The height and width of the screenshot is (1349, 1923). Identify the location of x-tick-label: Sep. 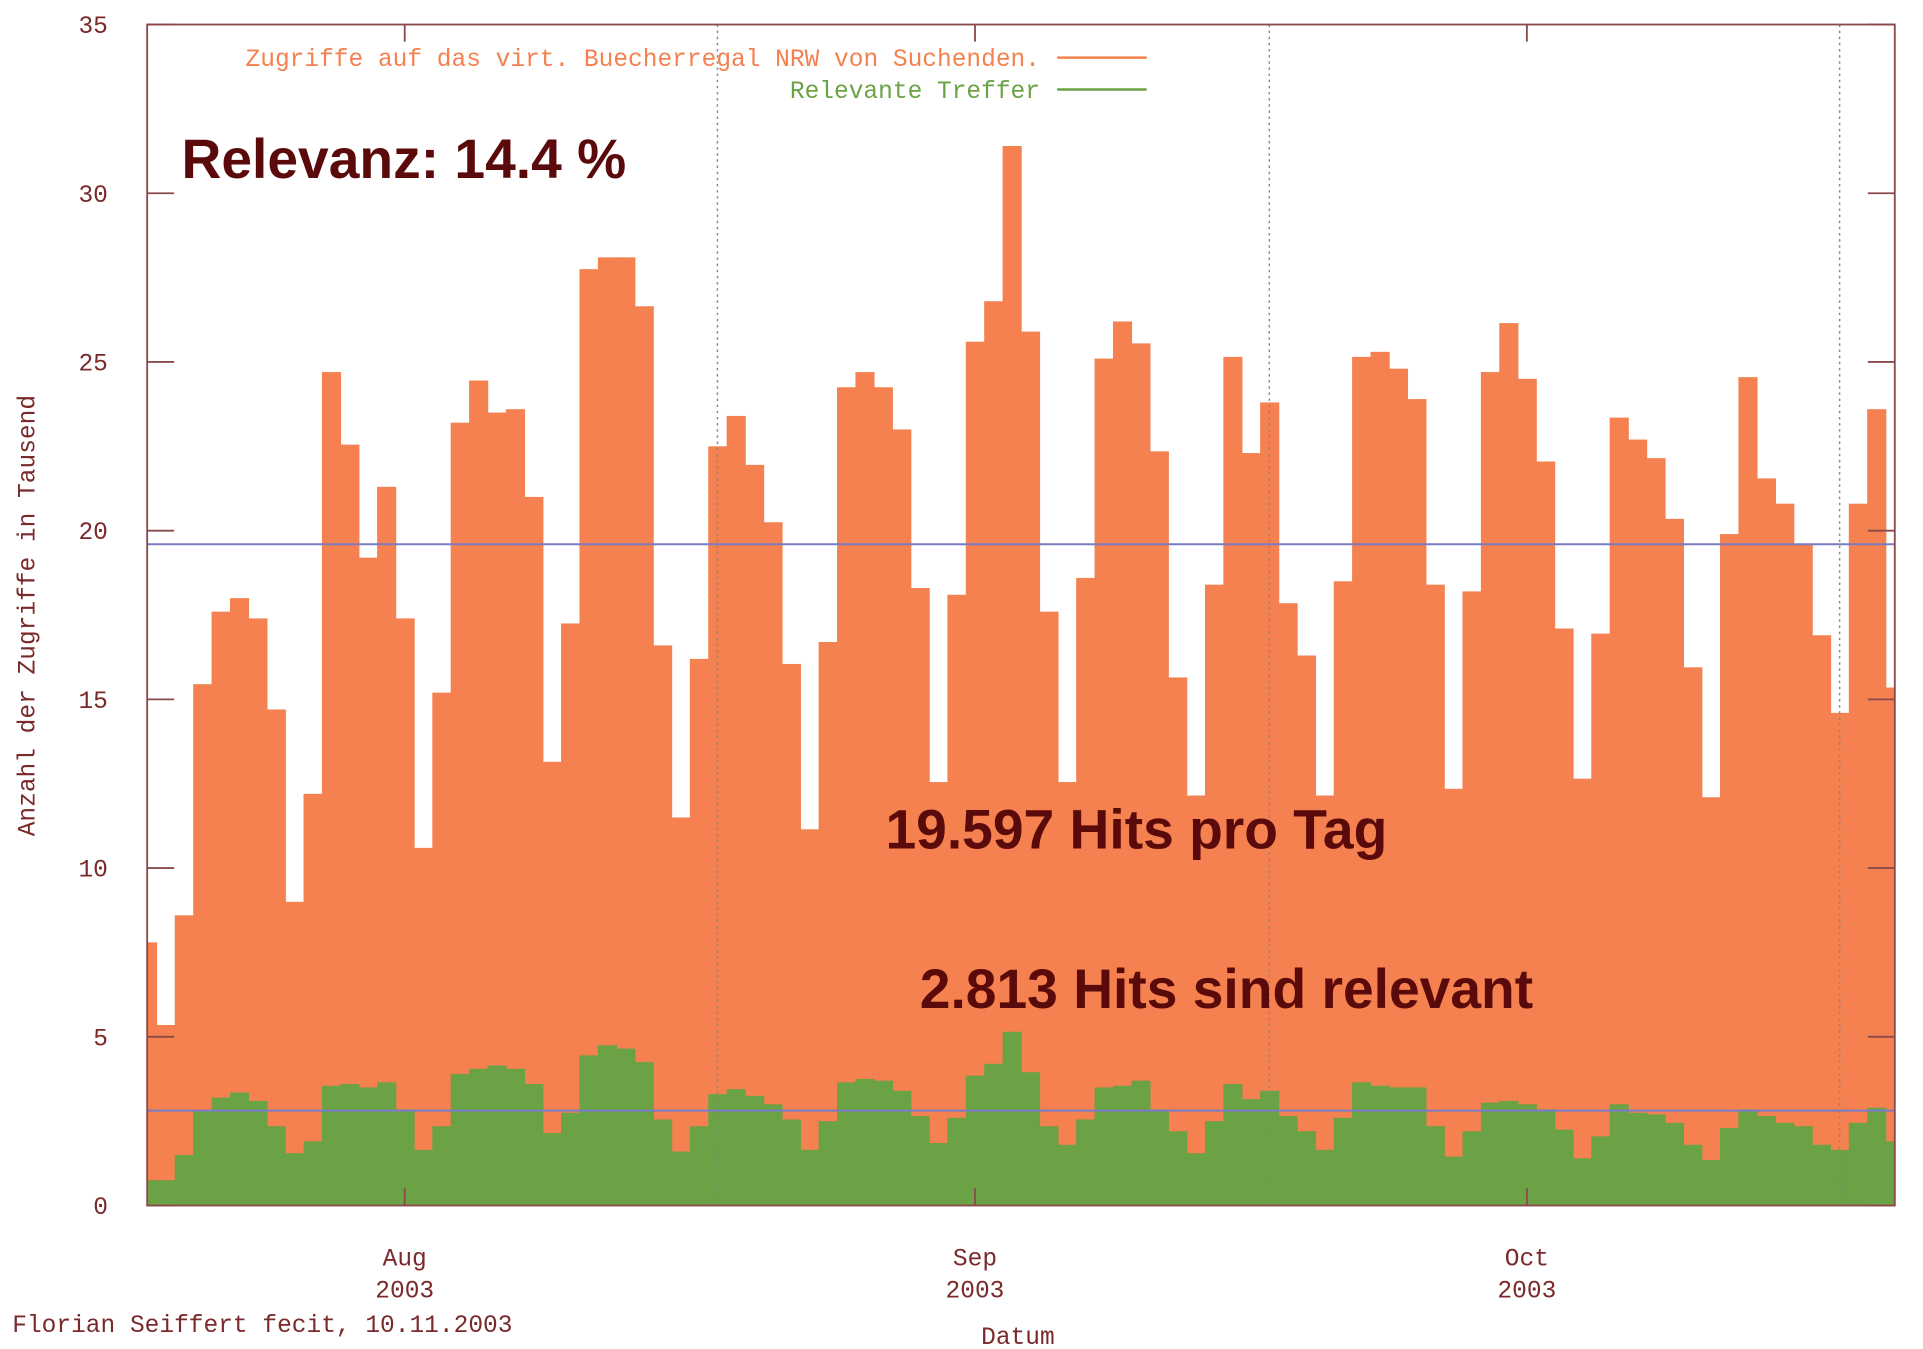
(975, 1260).